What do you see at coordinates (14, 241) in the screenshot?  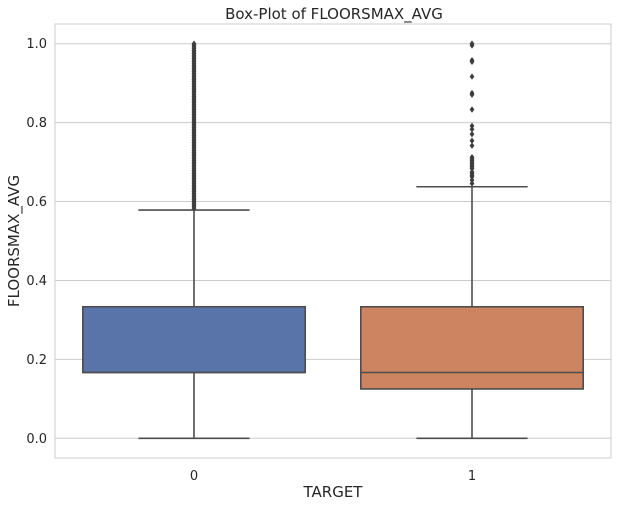 I see `y-axis-label: FLOORSMAX_AVG` at bounding box center [14, 241].